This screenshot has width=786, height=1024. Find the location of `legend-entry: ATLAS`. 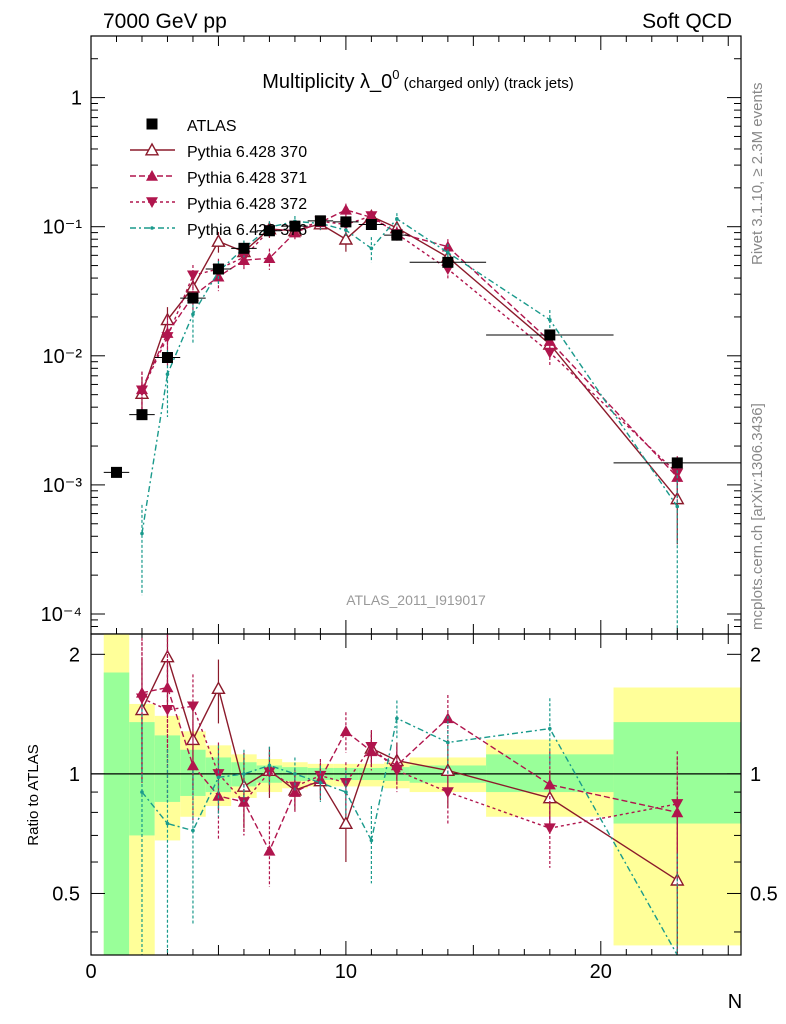

legend-entry: ATLAS is located at coordinates (191, 126).